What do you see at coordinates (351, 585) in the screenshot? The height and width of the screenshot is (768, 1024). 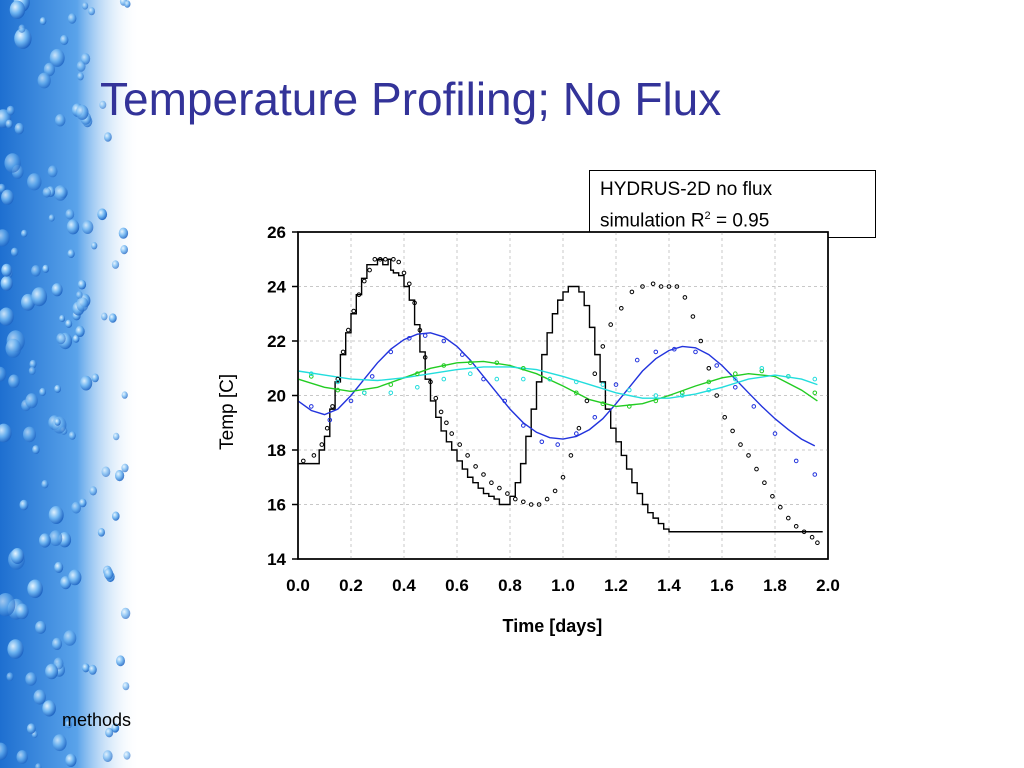 I see `x-tick-label: 0.2` at bounding box center [351, 585].